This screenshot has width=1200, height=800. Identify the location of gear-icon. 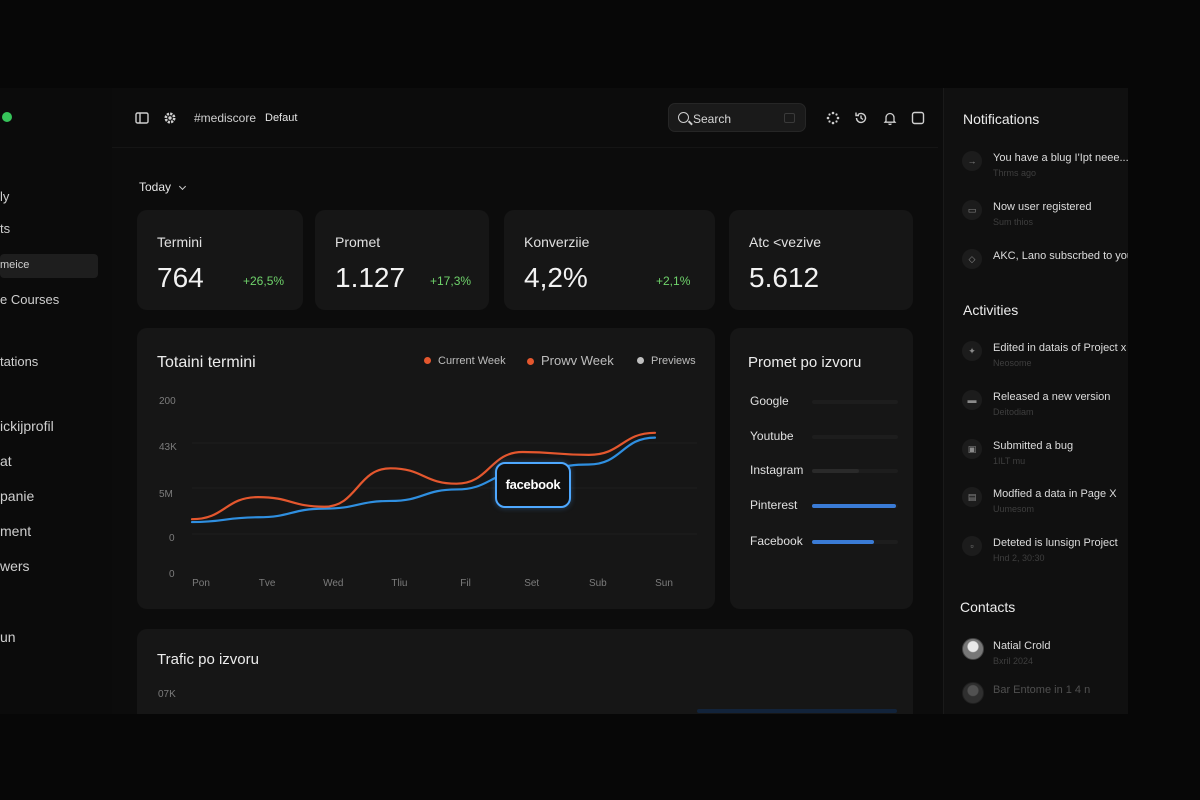
(170, 118).